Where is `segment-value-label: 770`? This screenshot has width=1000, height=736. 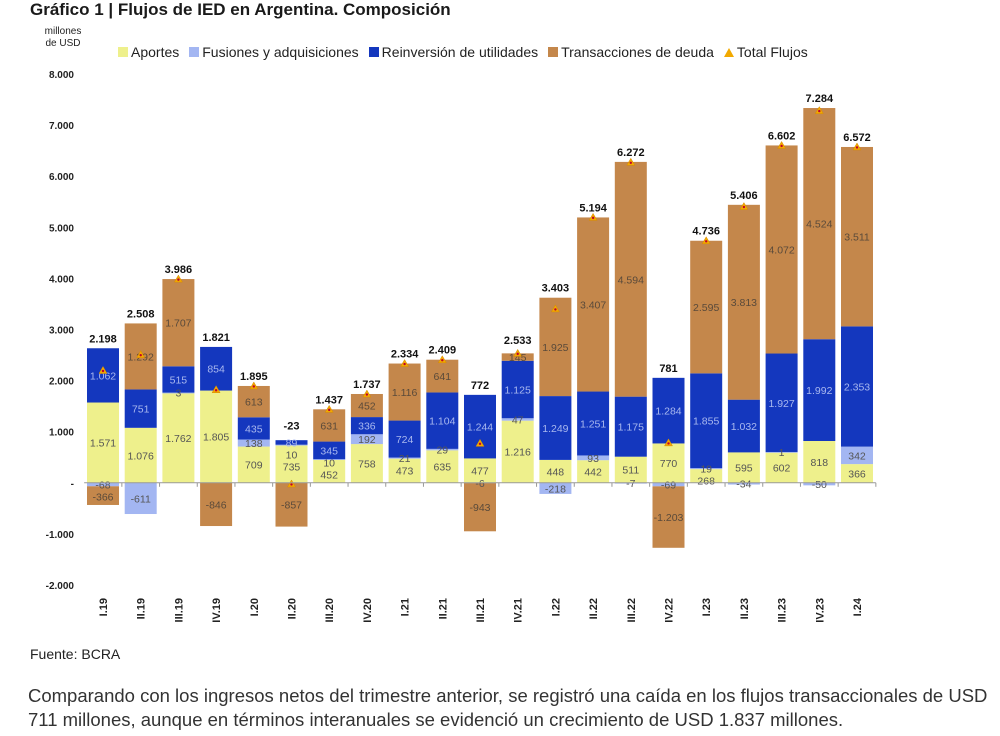 segment-value-label: 770 is located at coordinates (669, 464).